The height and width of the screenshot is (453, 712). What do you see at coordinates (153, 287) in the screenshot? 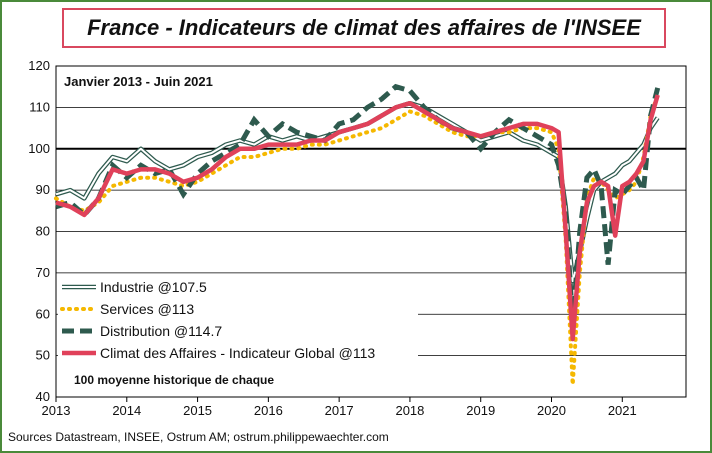
I see `legend-label: Industrie @107.5` at bounding box center [153, 287].